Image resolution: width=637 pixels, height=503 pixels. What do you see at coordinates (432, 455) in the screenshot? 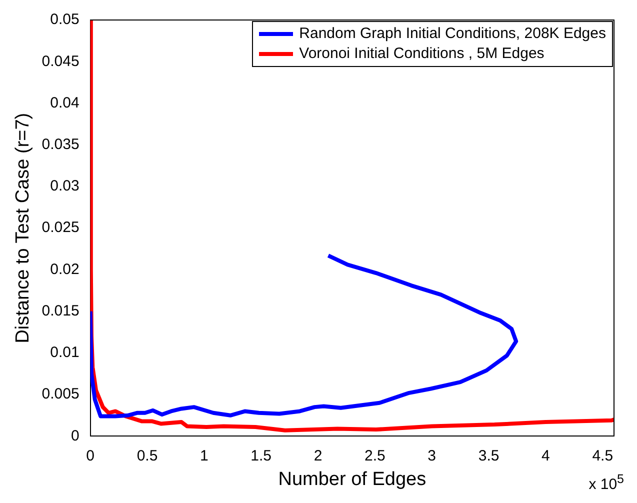
I see `x-tick-label: 3` at bounding box center [432, 455].